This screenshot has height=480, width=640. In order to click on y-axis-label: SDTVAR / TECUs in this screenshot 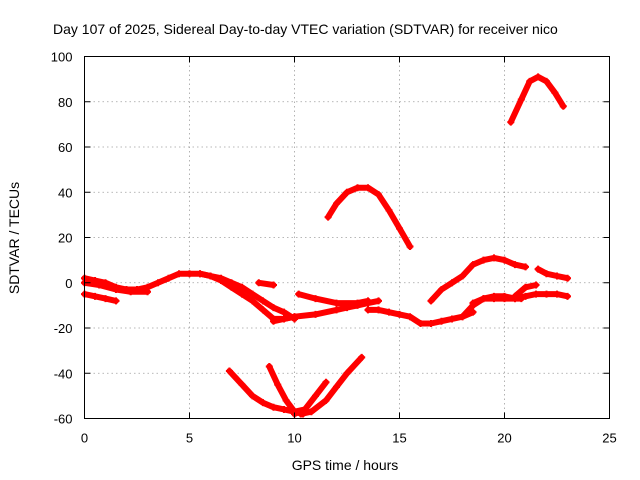, I will do `click(14, 238)`.